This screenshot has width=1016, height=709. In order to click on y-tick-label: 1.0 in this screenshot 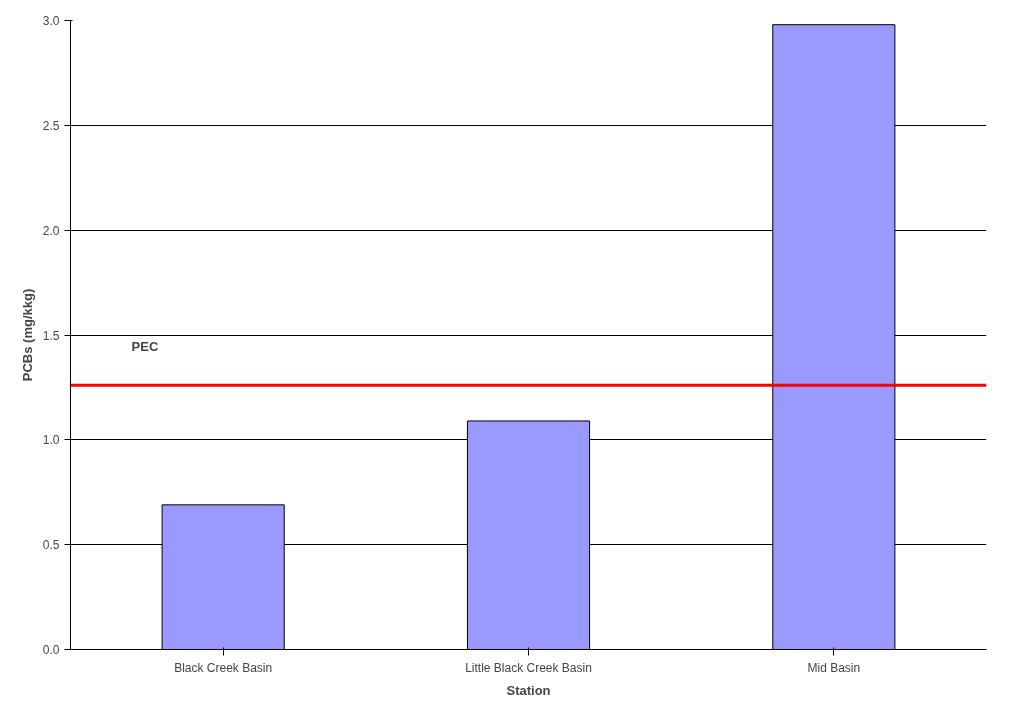, I will do `click(51, 440)`.